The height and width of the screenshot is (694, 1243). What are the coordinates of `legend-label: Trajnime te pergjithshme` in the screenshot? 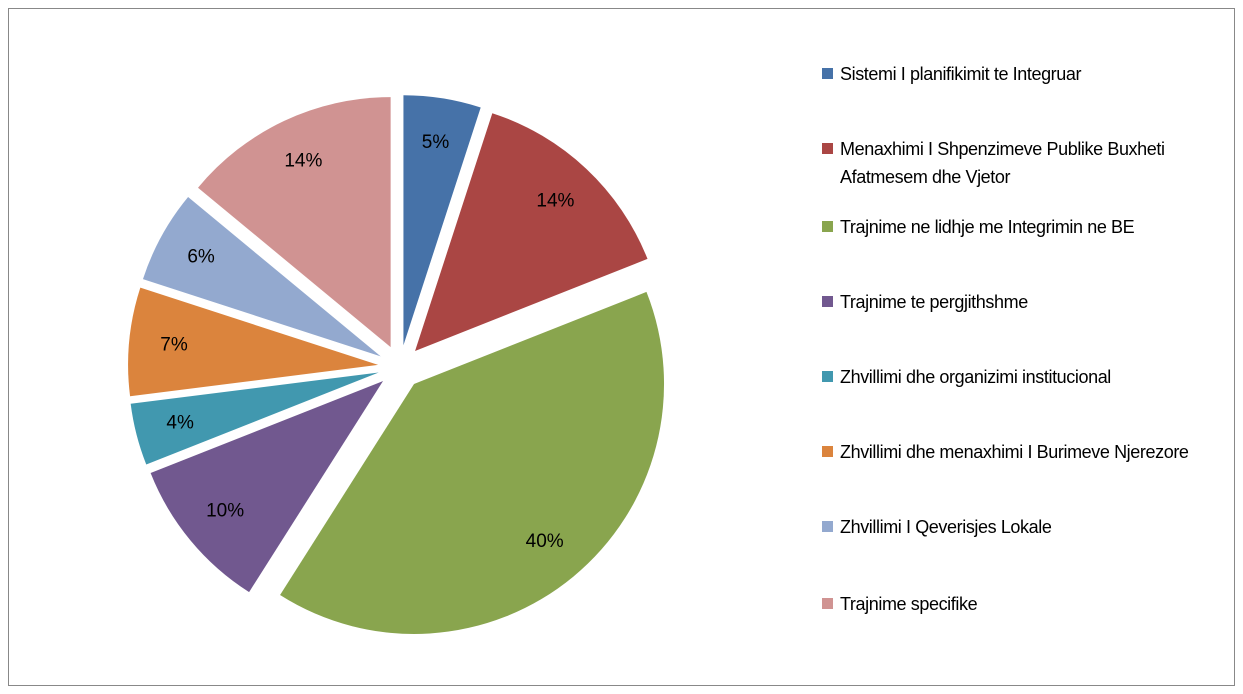 It's located at (934, 302).